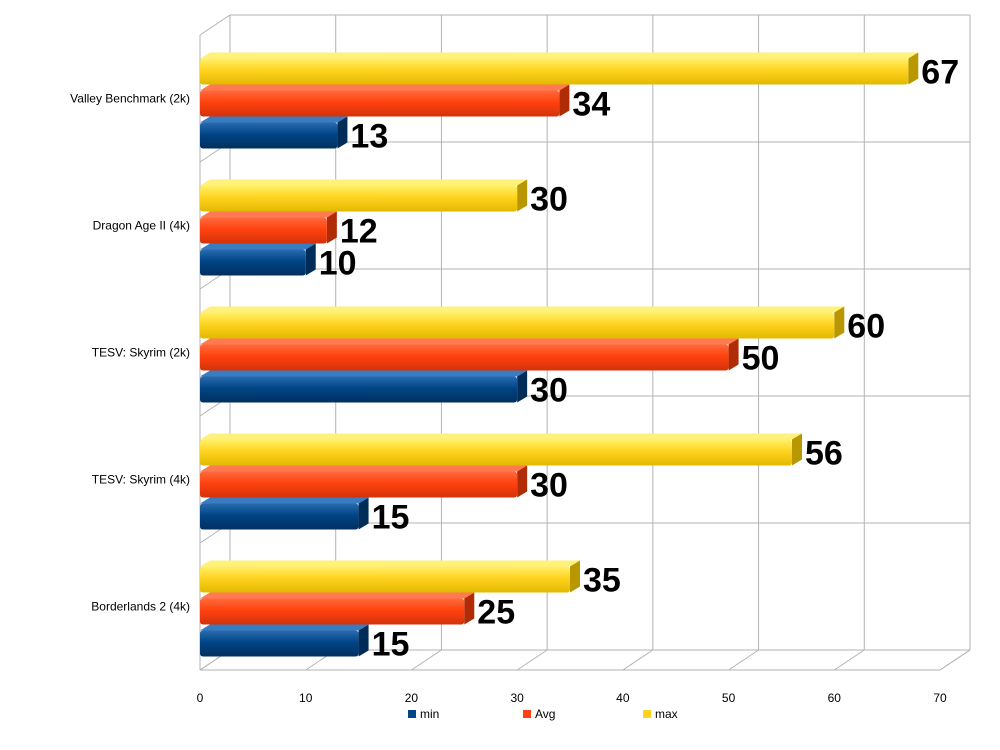  What do you see at coordinates (429, 714) in the screenshot?
I see `legend-label: min` at bounding box center [429, 714].